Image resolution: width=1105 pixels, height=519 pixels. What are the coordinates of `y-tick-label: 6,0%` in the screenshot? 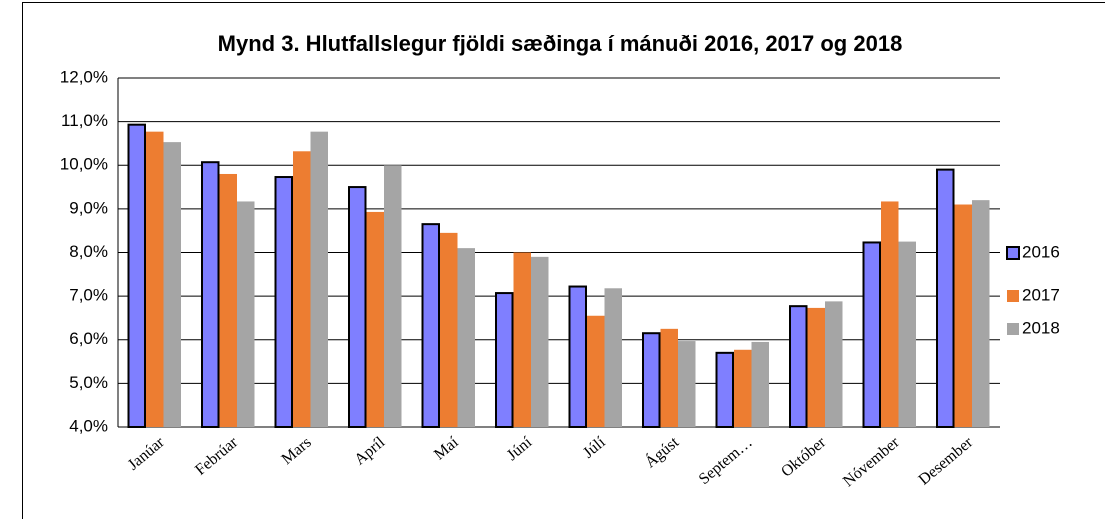 It's located at (88, 338).